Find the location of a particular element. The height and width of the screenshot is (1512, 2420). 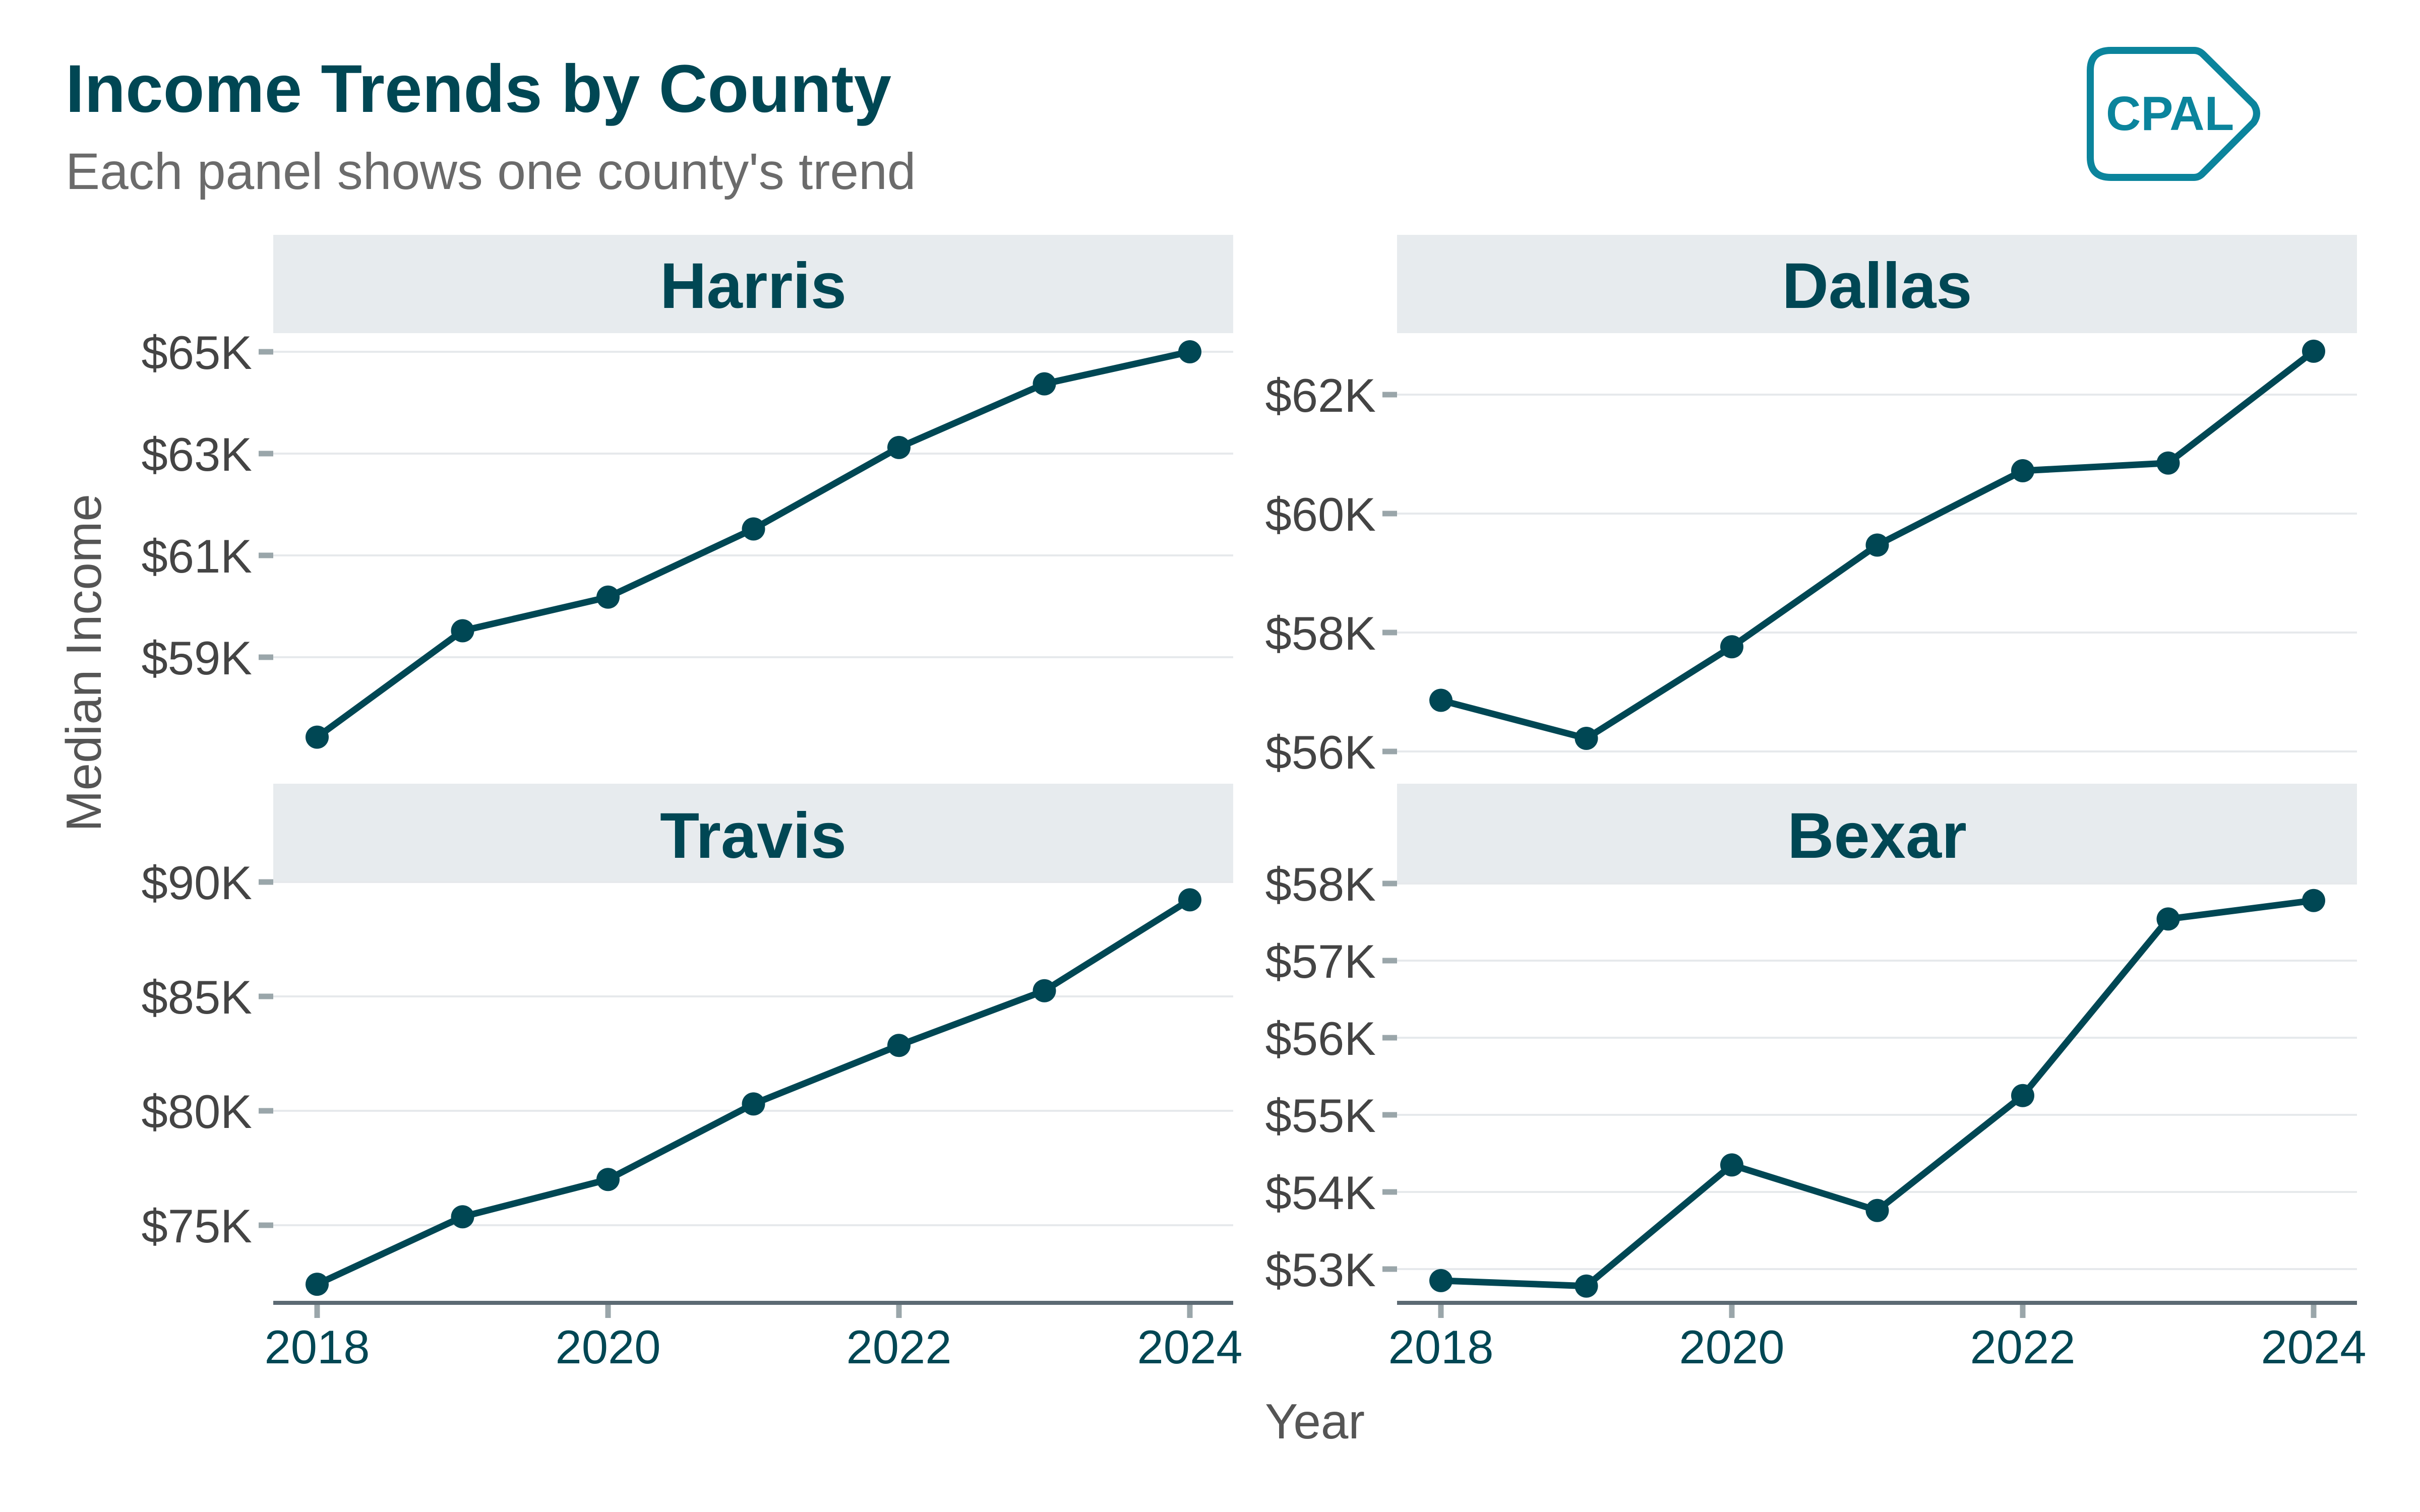

facet-strip-label: Bexar is located at coordinates (1877, 836).